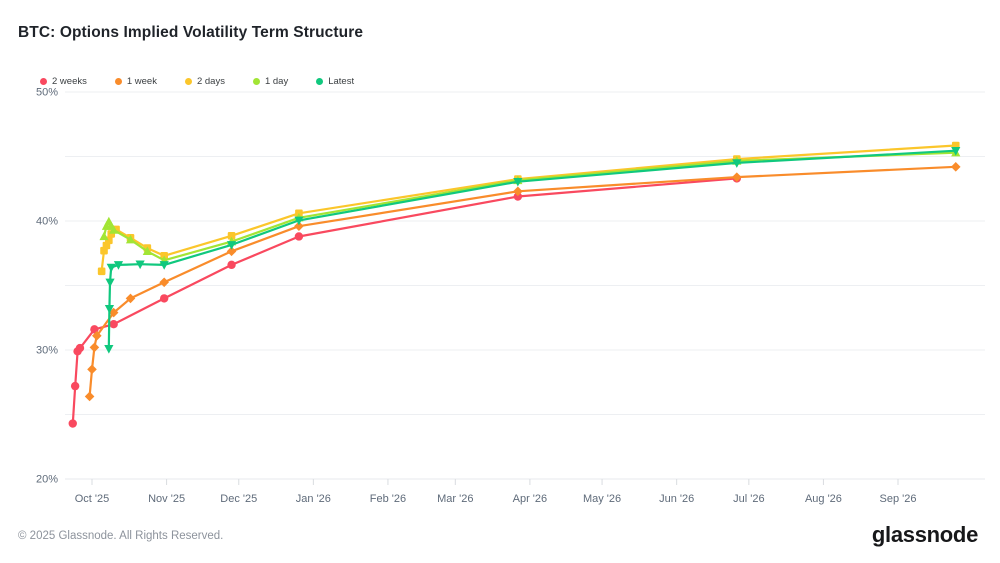 The height and width of the screenshot is (563, 1000). Describe the element at coordinates (823, 499) in the screenshot. I see `x-axis-label: Aug '26` at that location.